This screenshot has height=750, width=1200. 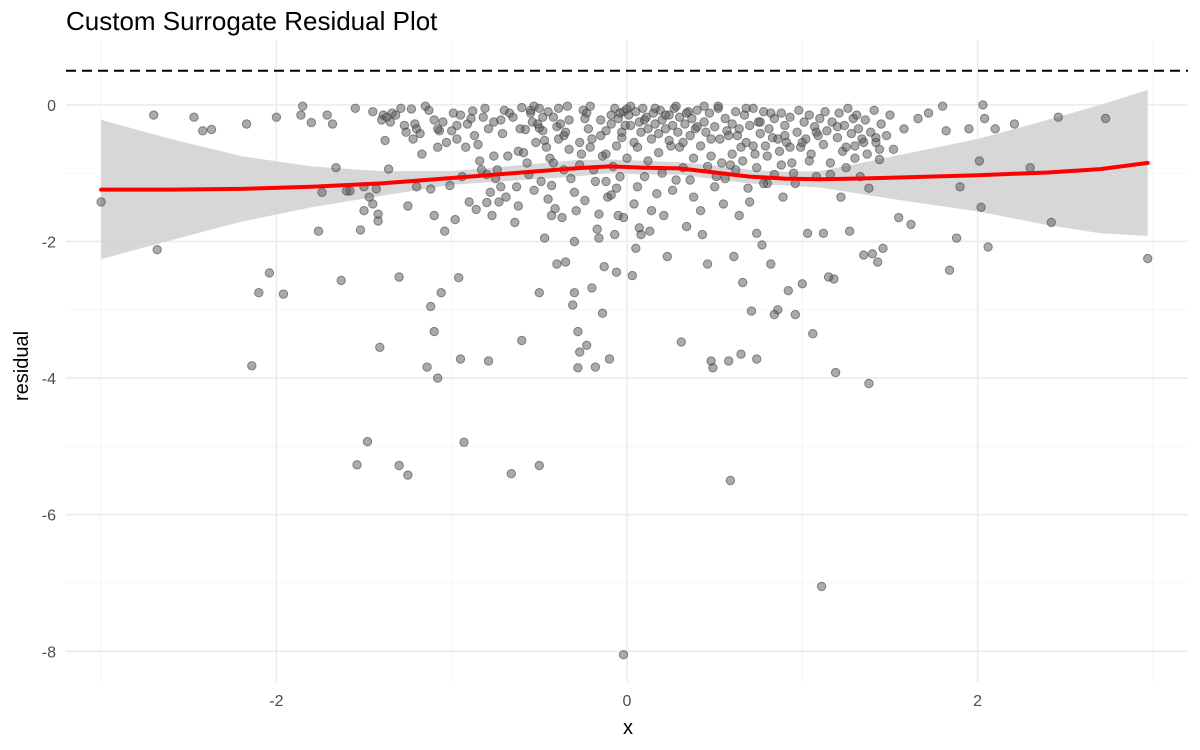 I want to click on x-tick-label: 0, so click(x=627, y=701).